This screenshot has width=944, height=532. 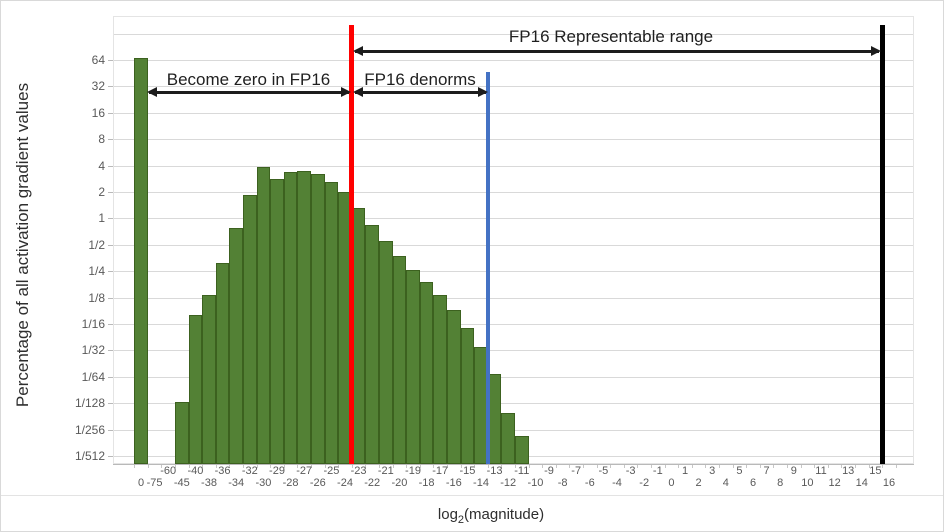 I want to click on y-tick-label: 1/64, so click(x=93, y=376).